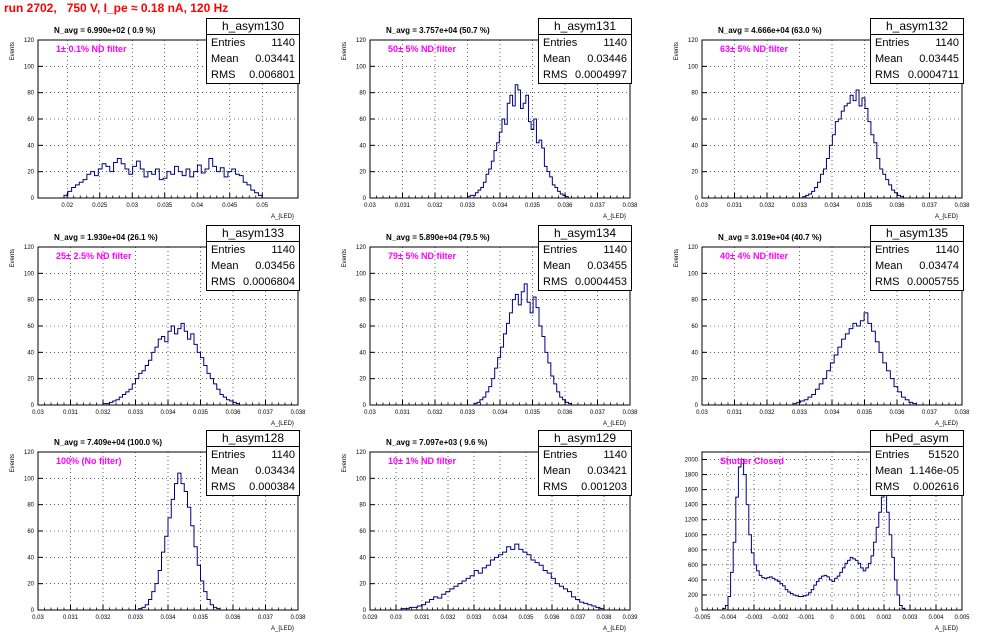  I want to click on x-tick-label: 0.032, so click(767, 206).